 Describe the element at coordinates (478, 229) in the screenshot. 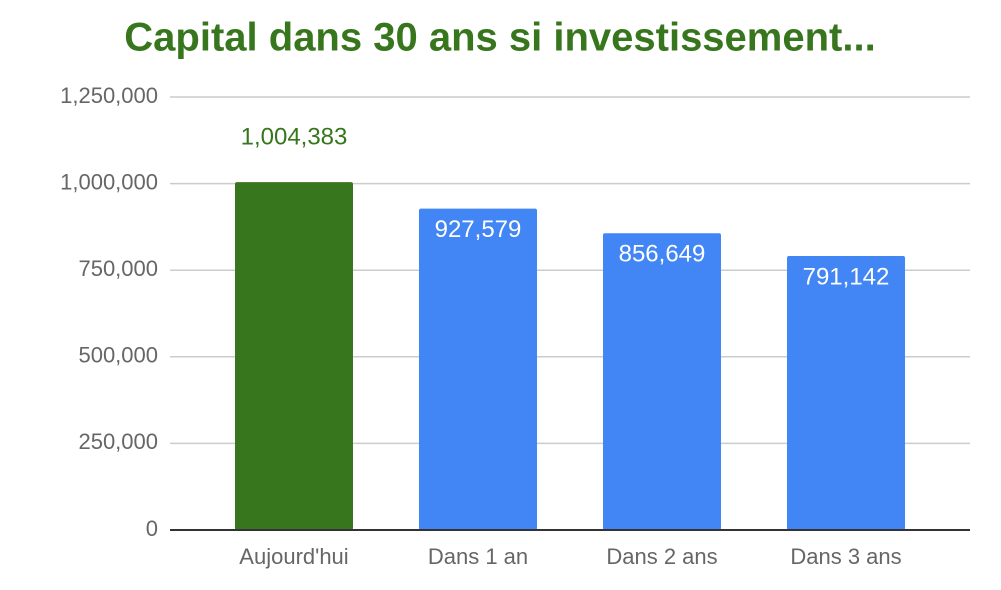

I see `value-label: 927,579` at that location.